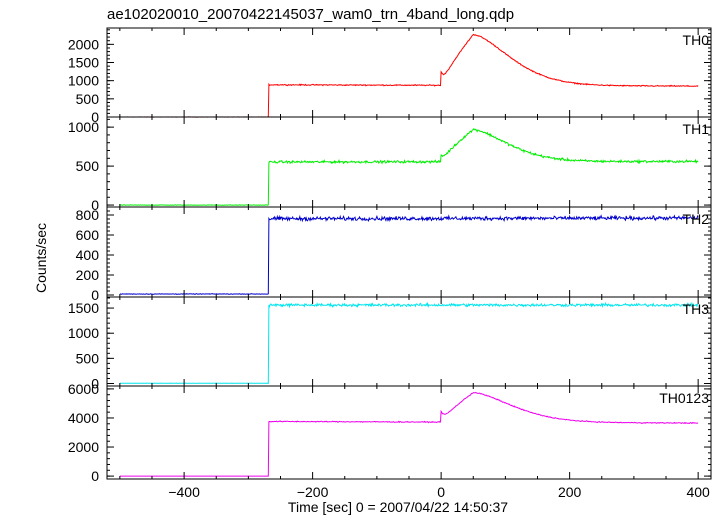 The height and width of the screenshot is (516, 723). What do you see at coordinates (684, 398) in the screenshot?
I see `panel-label-th0123: TH0123` at bounding box center [684, 398].